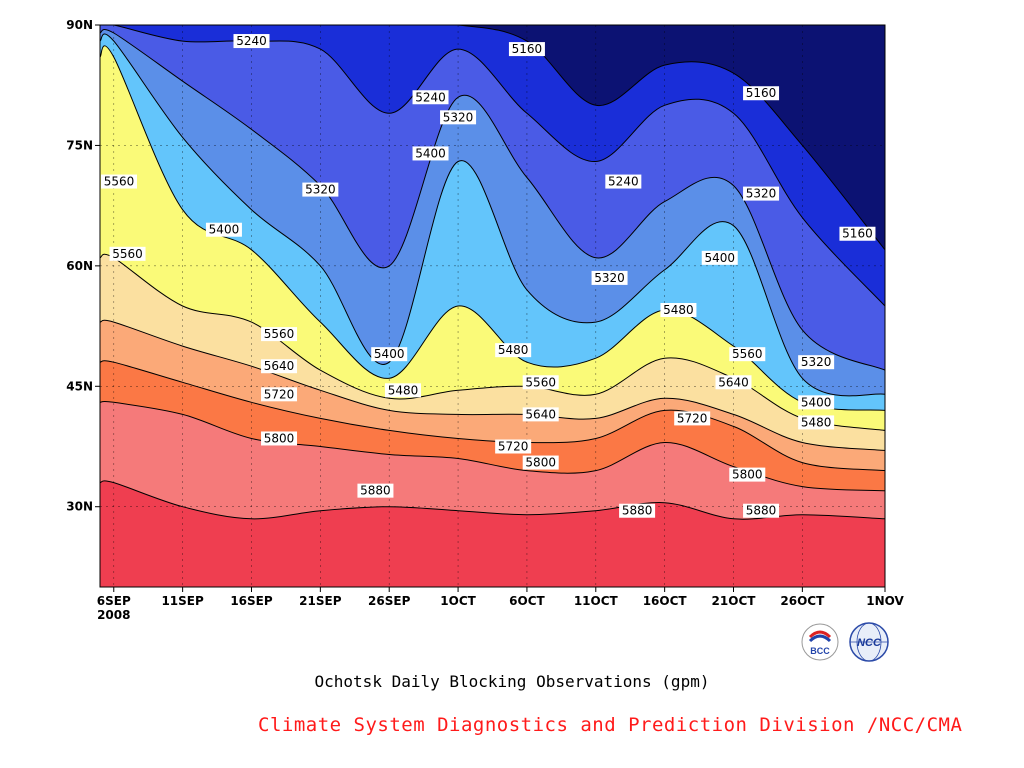  Describe the element at coordinates (83, 266) in the screenshot. I see `y-axis-ticks: 30N 45N 60N 75N 90N` at that location.